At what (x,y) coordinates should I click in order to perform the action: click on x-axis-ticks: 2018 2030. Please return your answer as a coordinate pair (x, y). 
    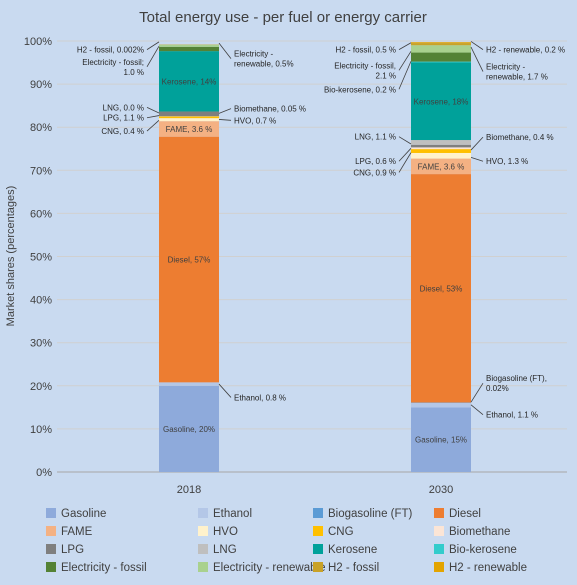
    Looking at the image, I should click on (315, 490).